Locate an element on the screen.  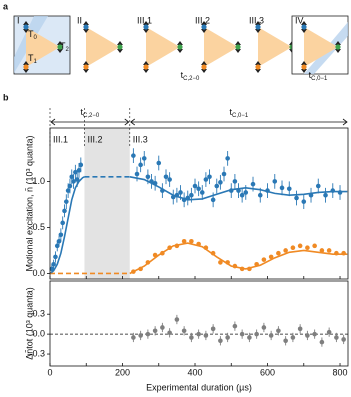
trap-label-sub: 1 is located at coordinates (36, 62).